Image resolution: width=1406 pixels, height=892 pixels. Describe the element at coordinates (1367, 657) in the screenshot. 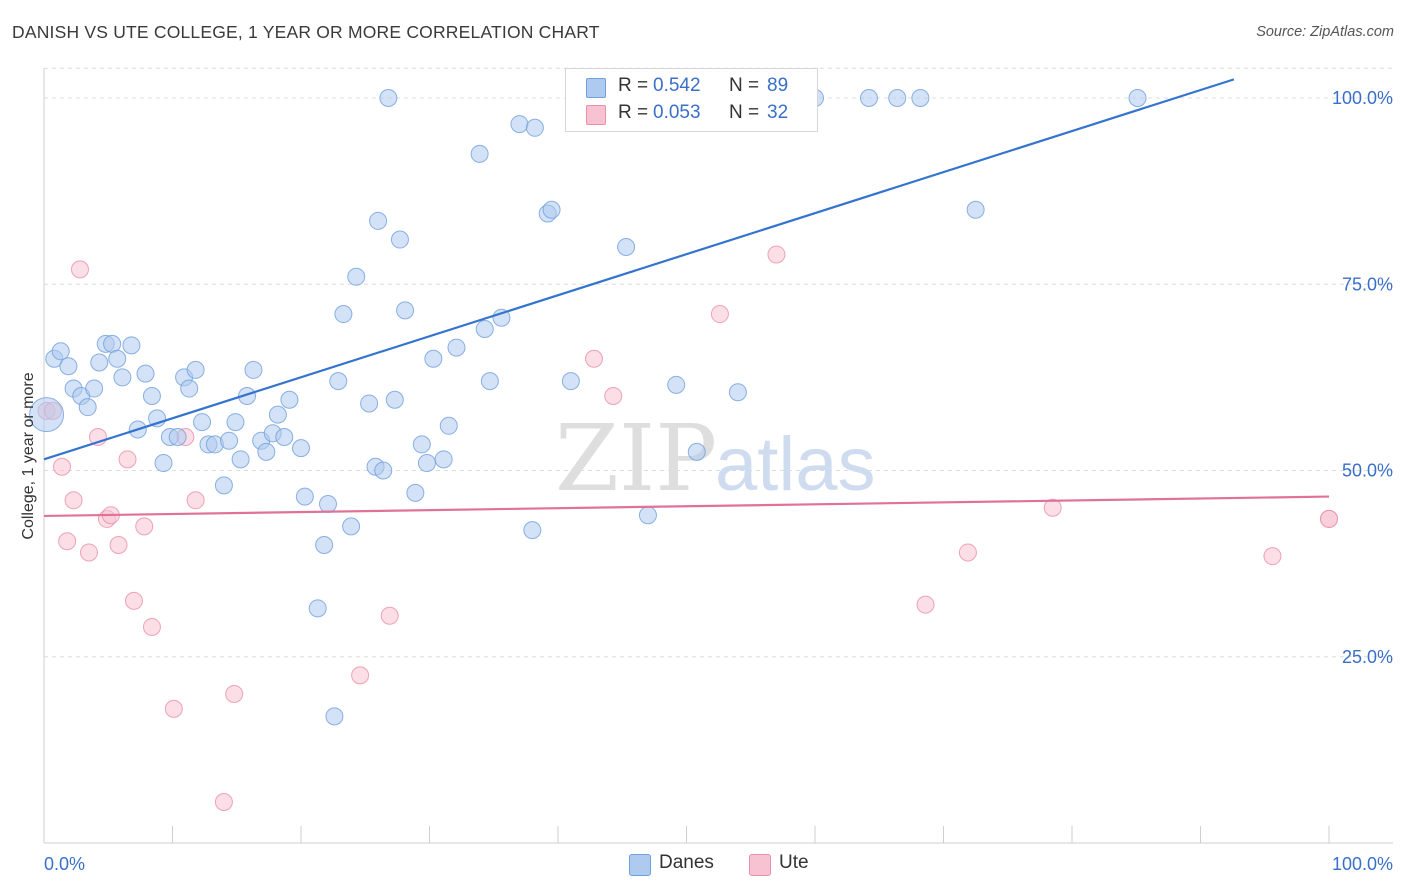

I see `y-tick-label: 25.0%` at that location.